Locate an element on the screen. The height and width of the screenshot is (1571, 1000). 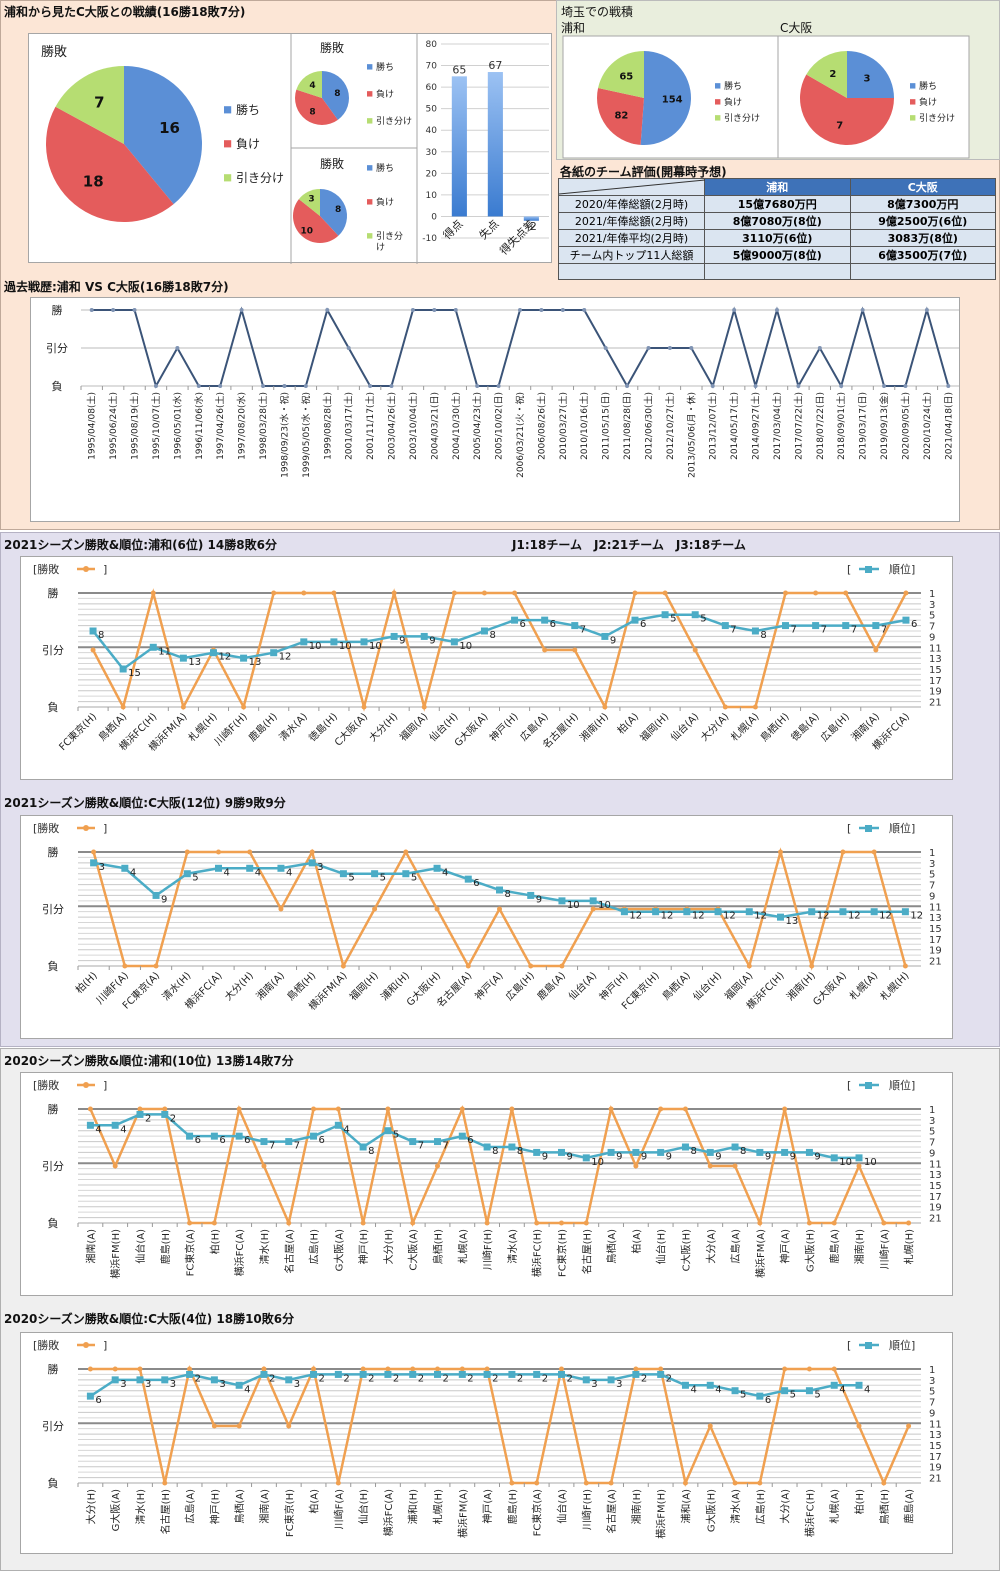
legend-label: 引き分 is located at coordinates (389, 236).